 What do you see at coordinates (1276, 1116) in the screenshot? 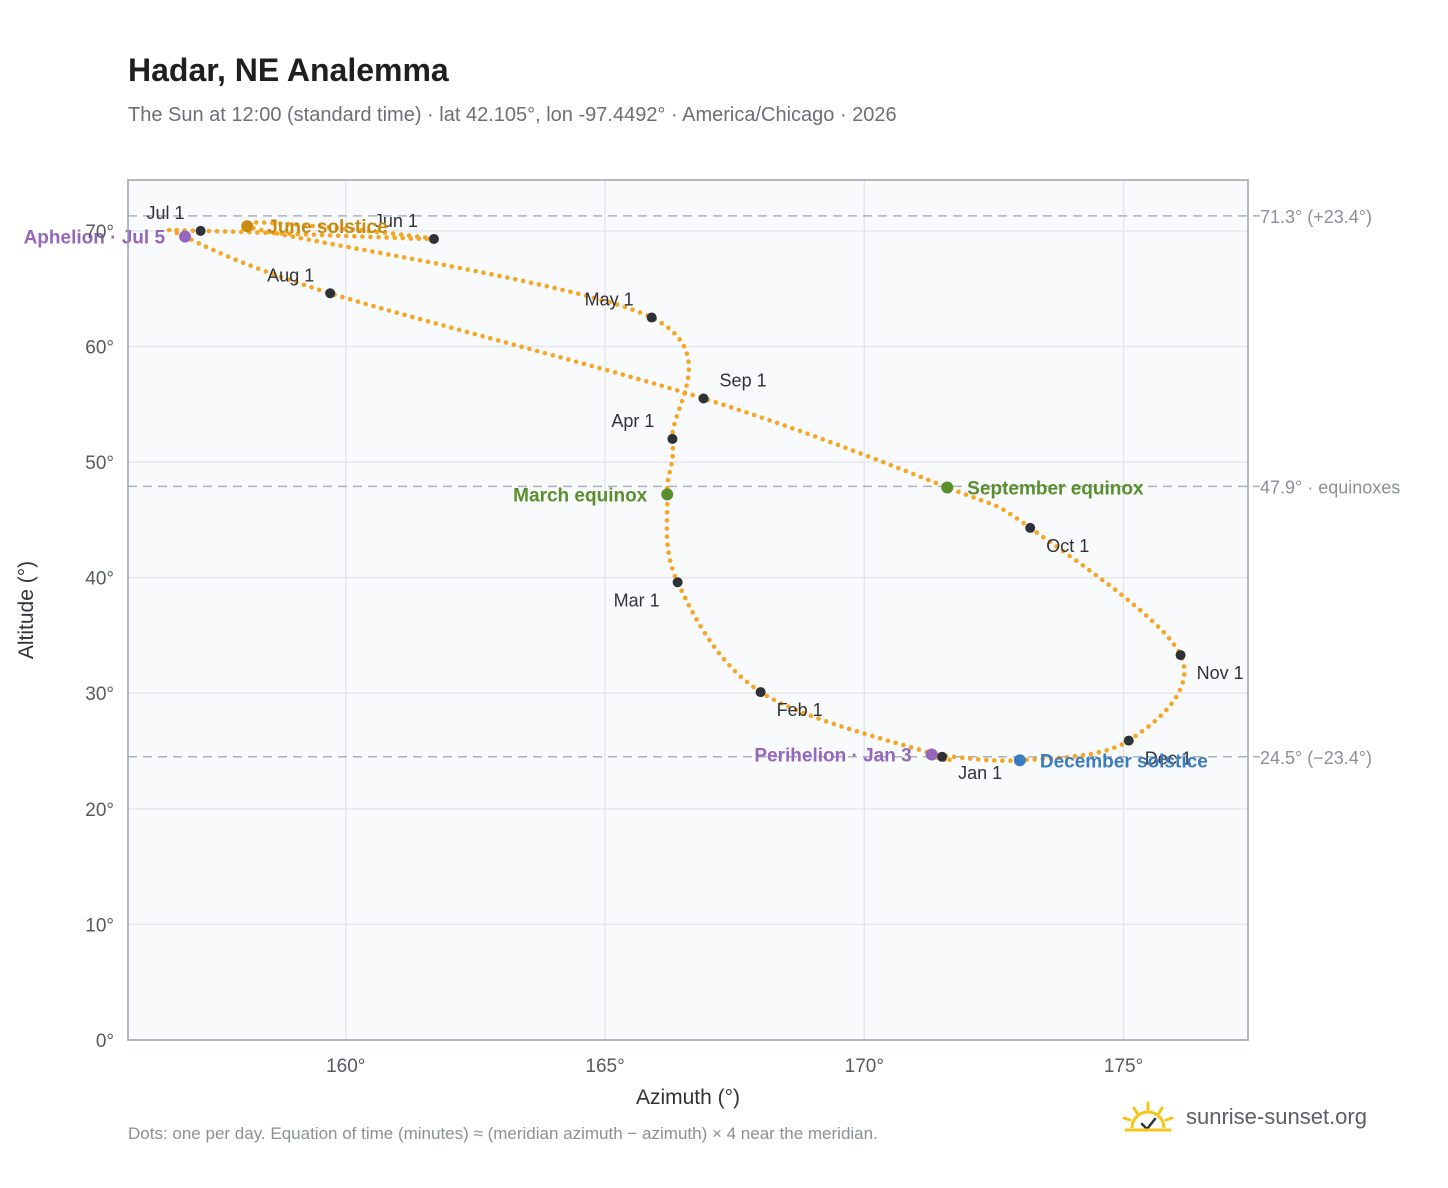
I see `brand-link: sunrise-sunset.org` at bounding box center [1276, 1116].